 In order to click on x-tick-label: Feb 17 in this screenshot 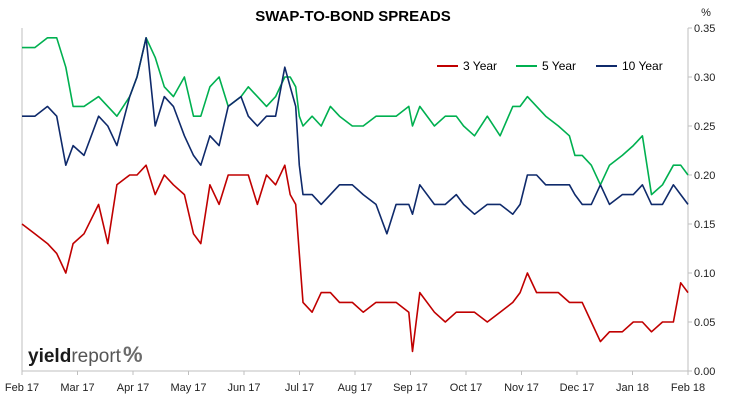, I will do `click(22, 388)`.